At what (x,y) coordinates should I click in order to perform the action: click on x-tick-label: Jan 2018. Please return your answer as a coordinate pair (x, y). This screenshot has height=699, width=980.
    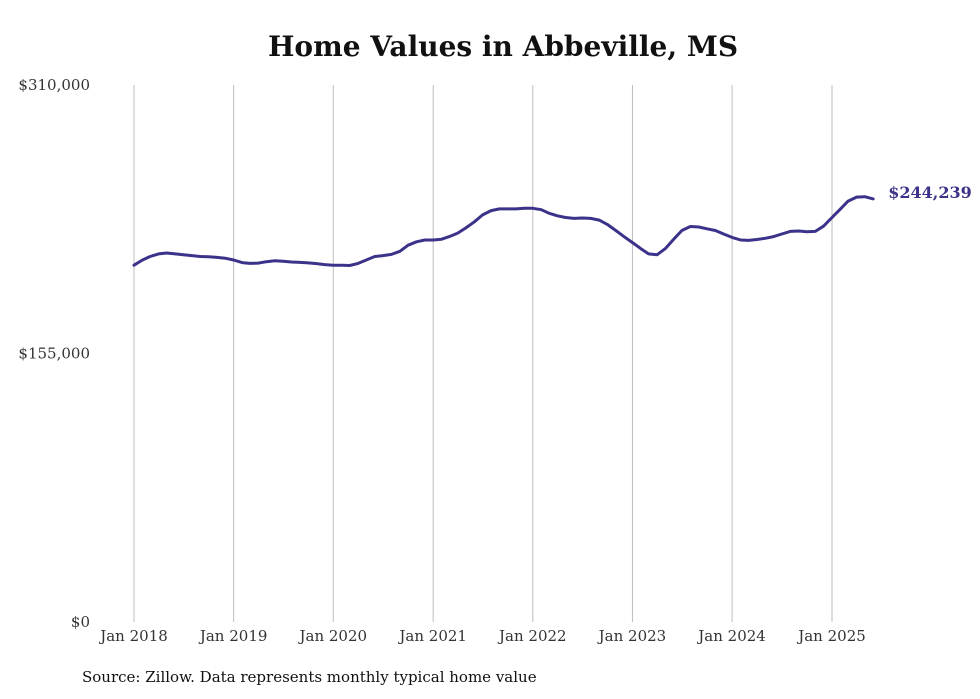
    Looking at the image, I should click on (133, 636).